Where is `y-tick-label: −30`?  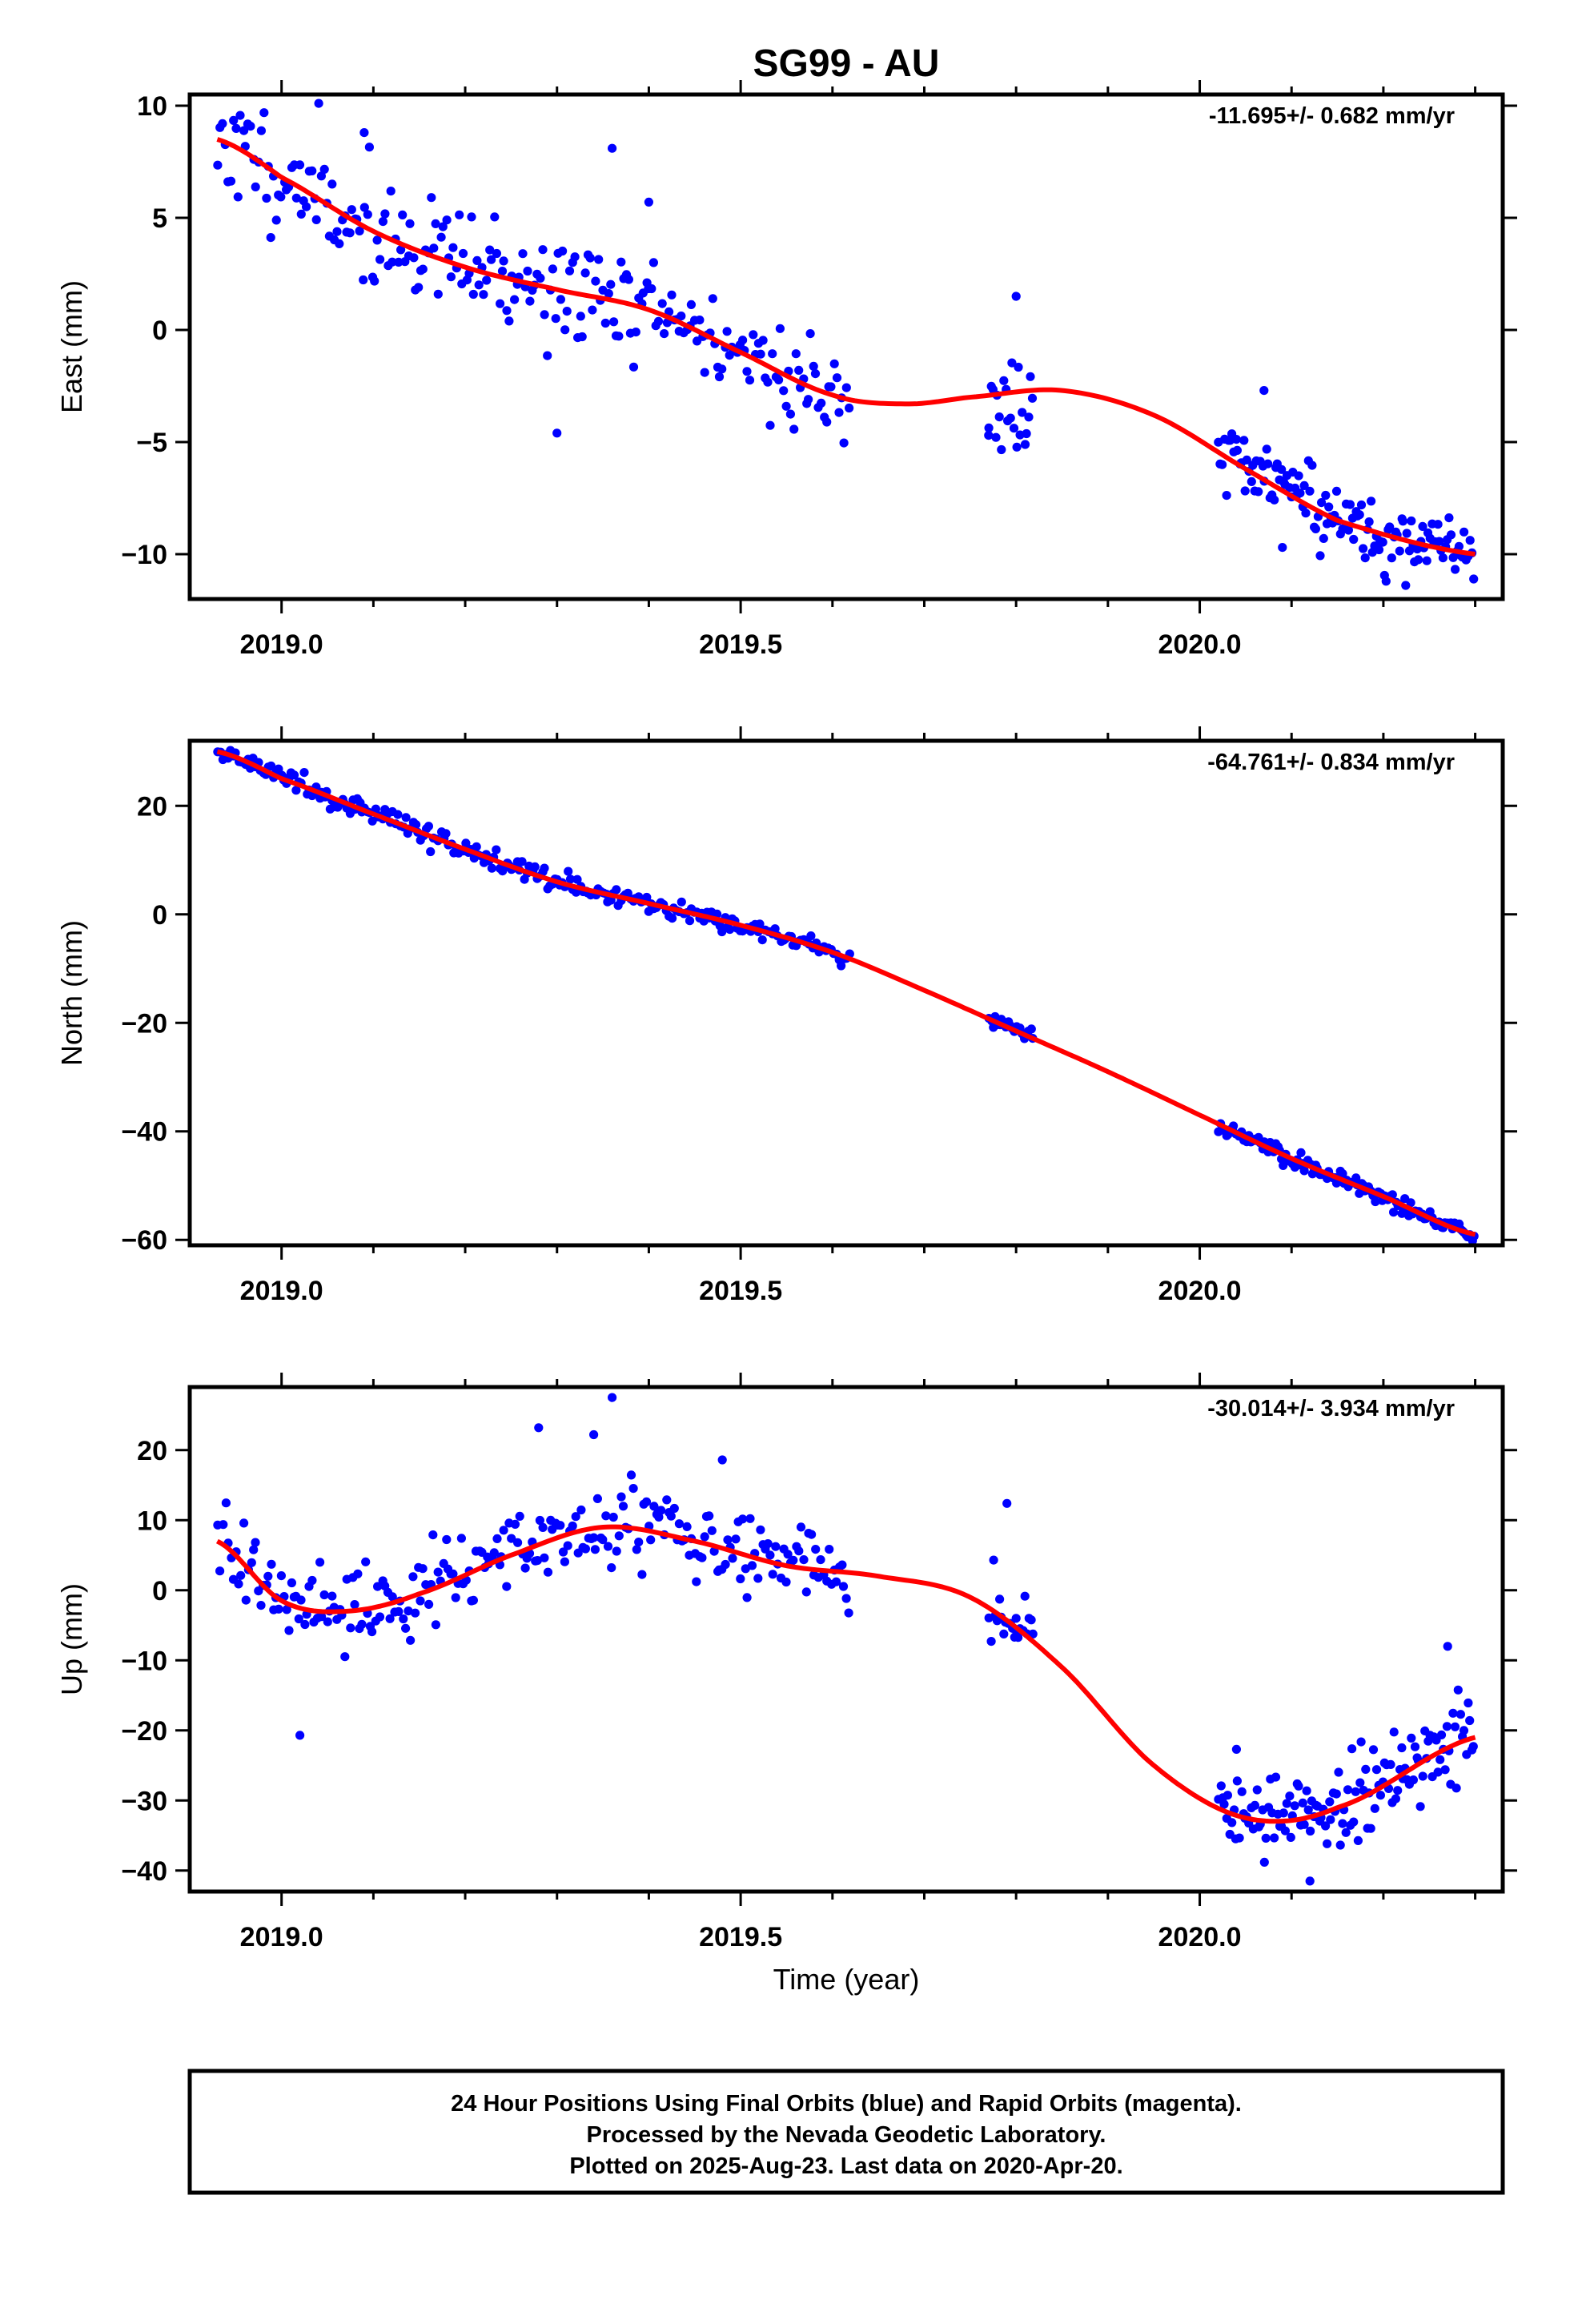
y-tick-label: −30 is located at coordinates (144, 1801).